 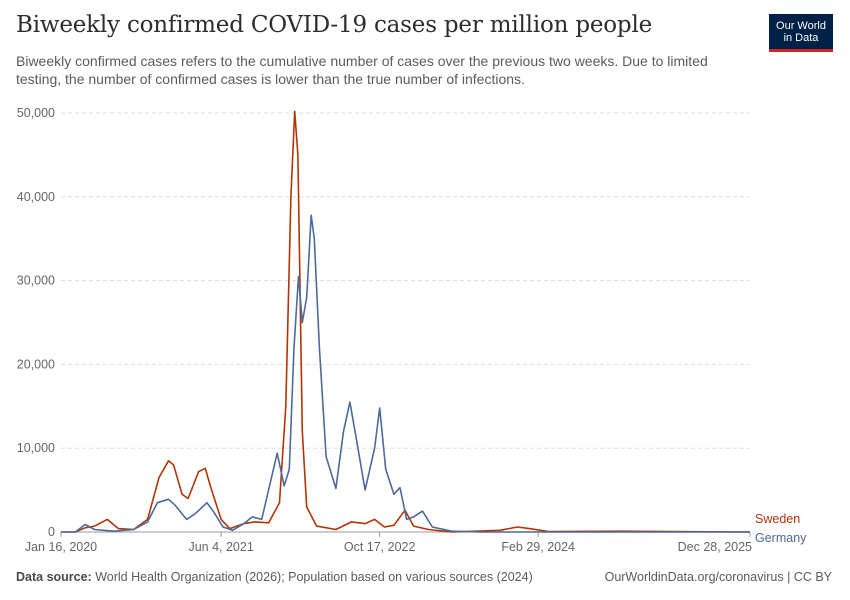 I want to click on logo-line-1: Our World, so click(x=801, y=25).